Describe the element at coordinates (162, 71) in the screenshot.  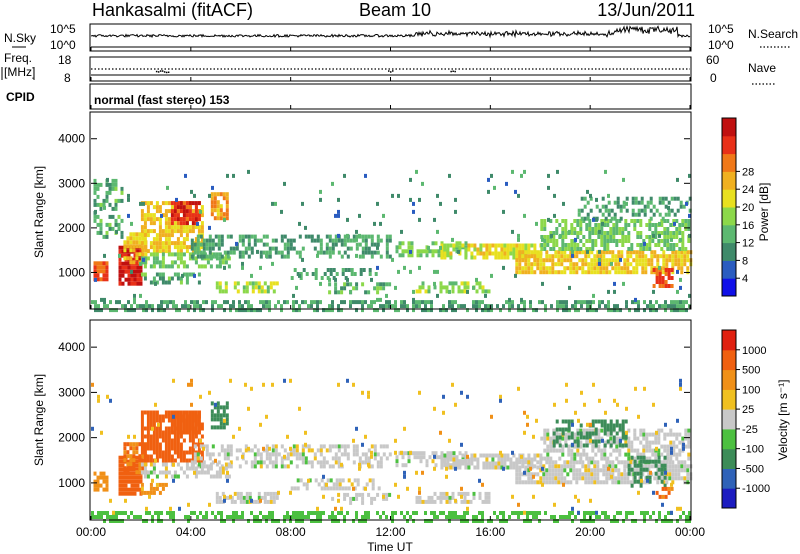
I see `frequency-dip-dot` at that location.